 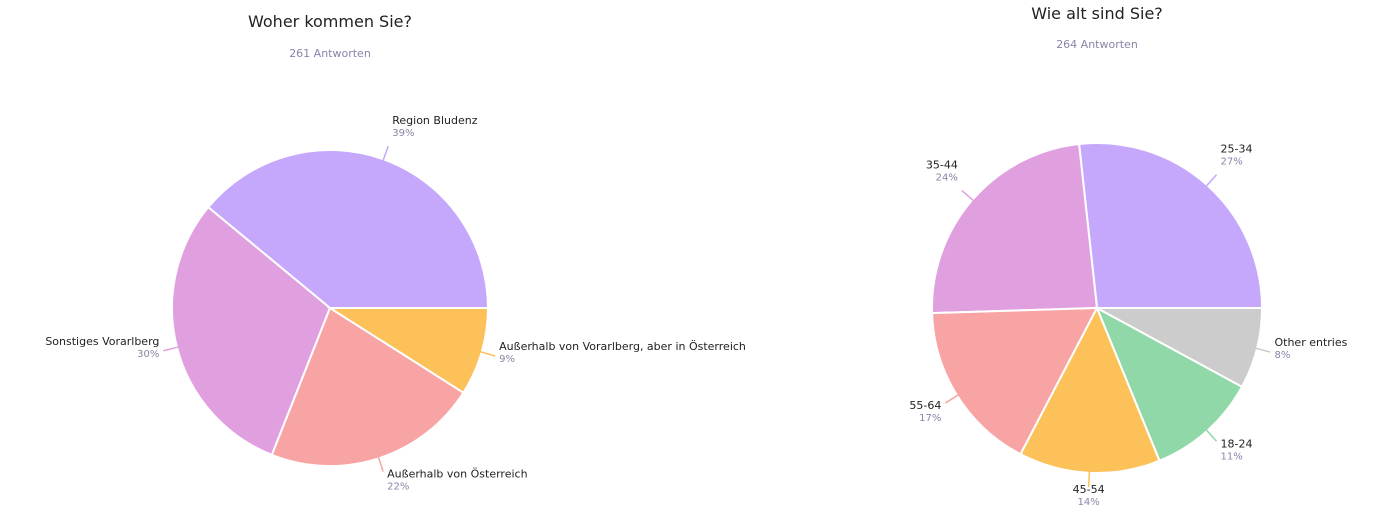 What do you see at coordinates (942, 165) in the screenshot?
I see `slice-label: 35-44` at bounding box center [942, 165].